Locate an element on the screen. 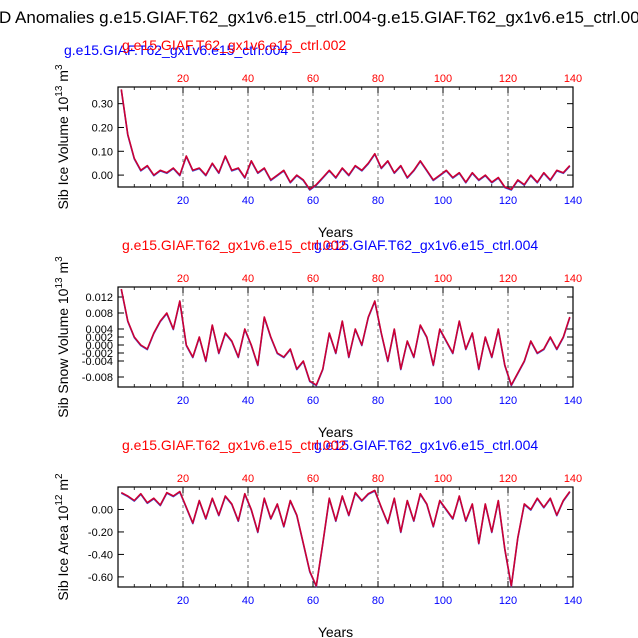  y-tick-label: -0.002 is located at coordinates (97, 354).